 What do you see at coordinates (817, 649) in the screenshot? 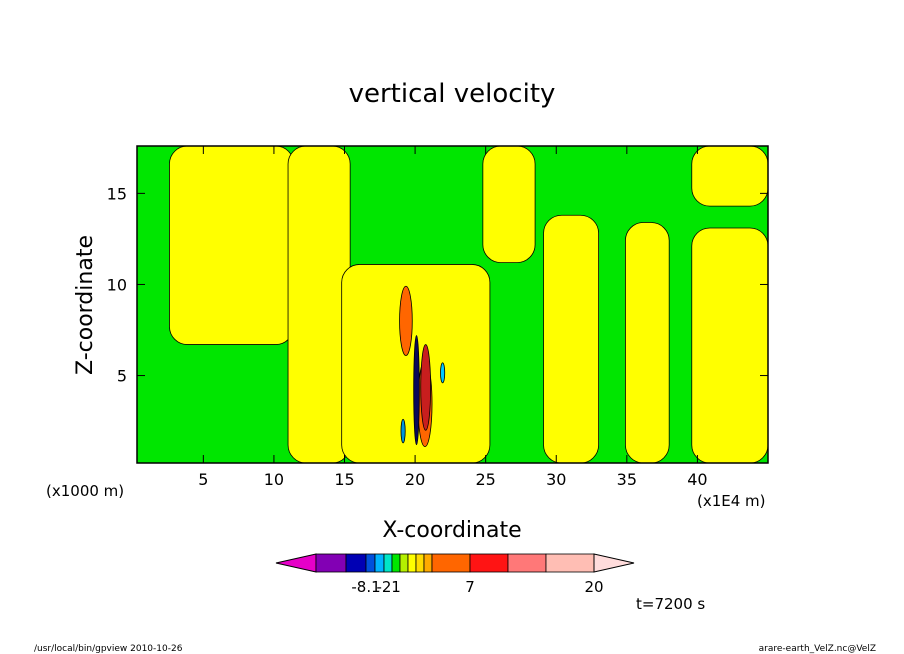
I see `footer-right: arare-earth_VelZ.nc@VelZ` at bounding box center [817, 649].